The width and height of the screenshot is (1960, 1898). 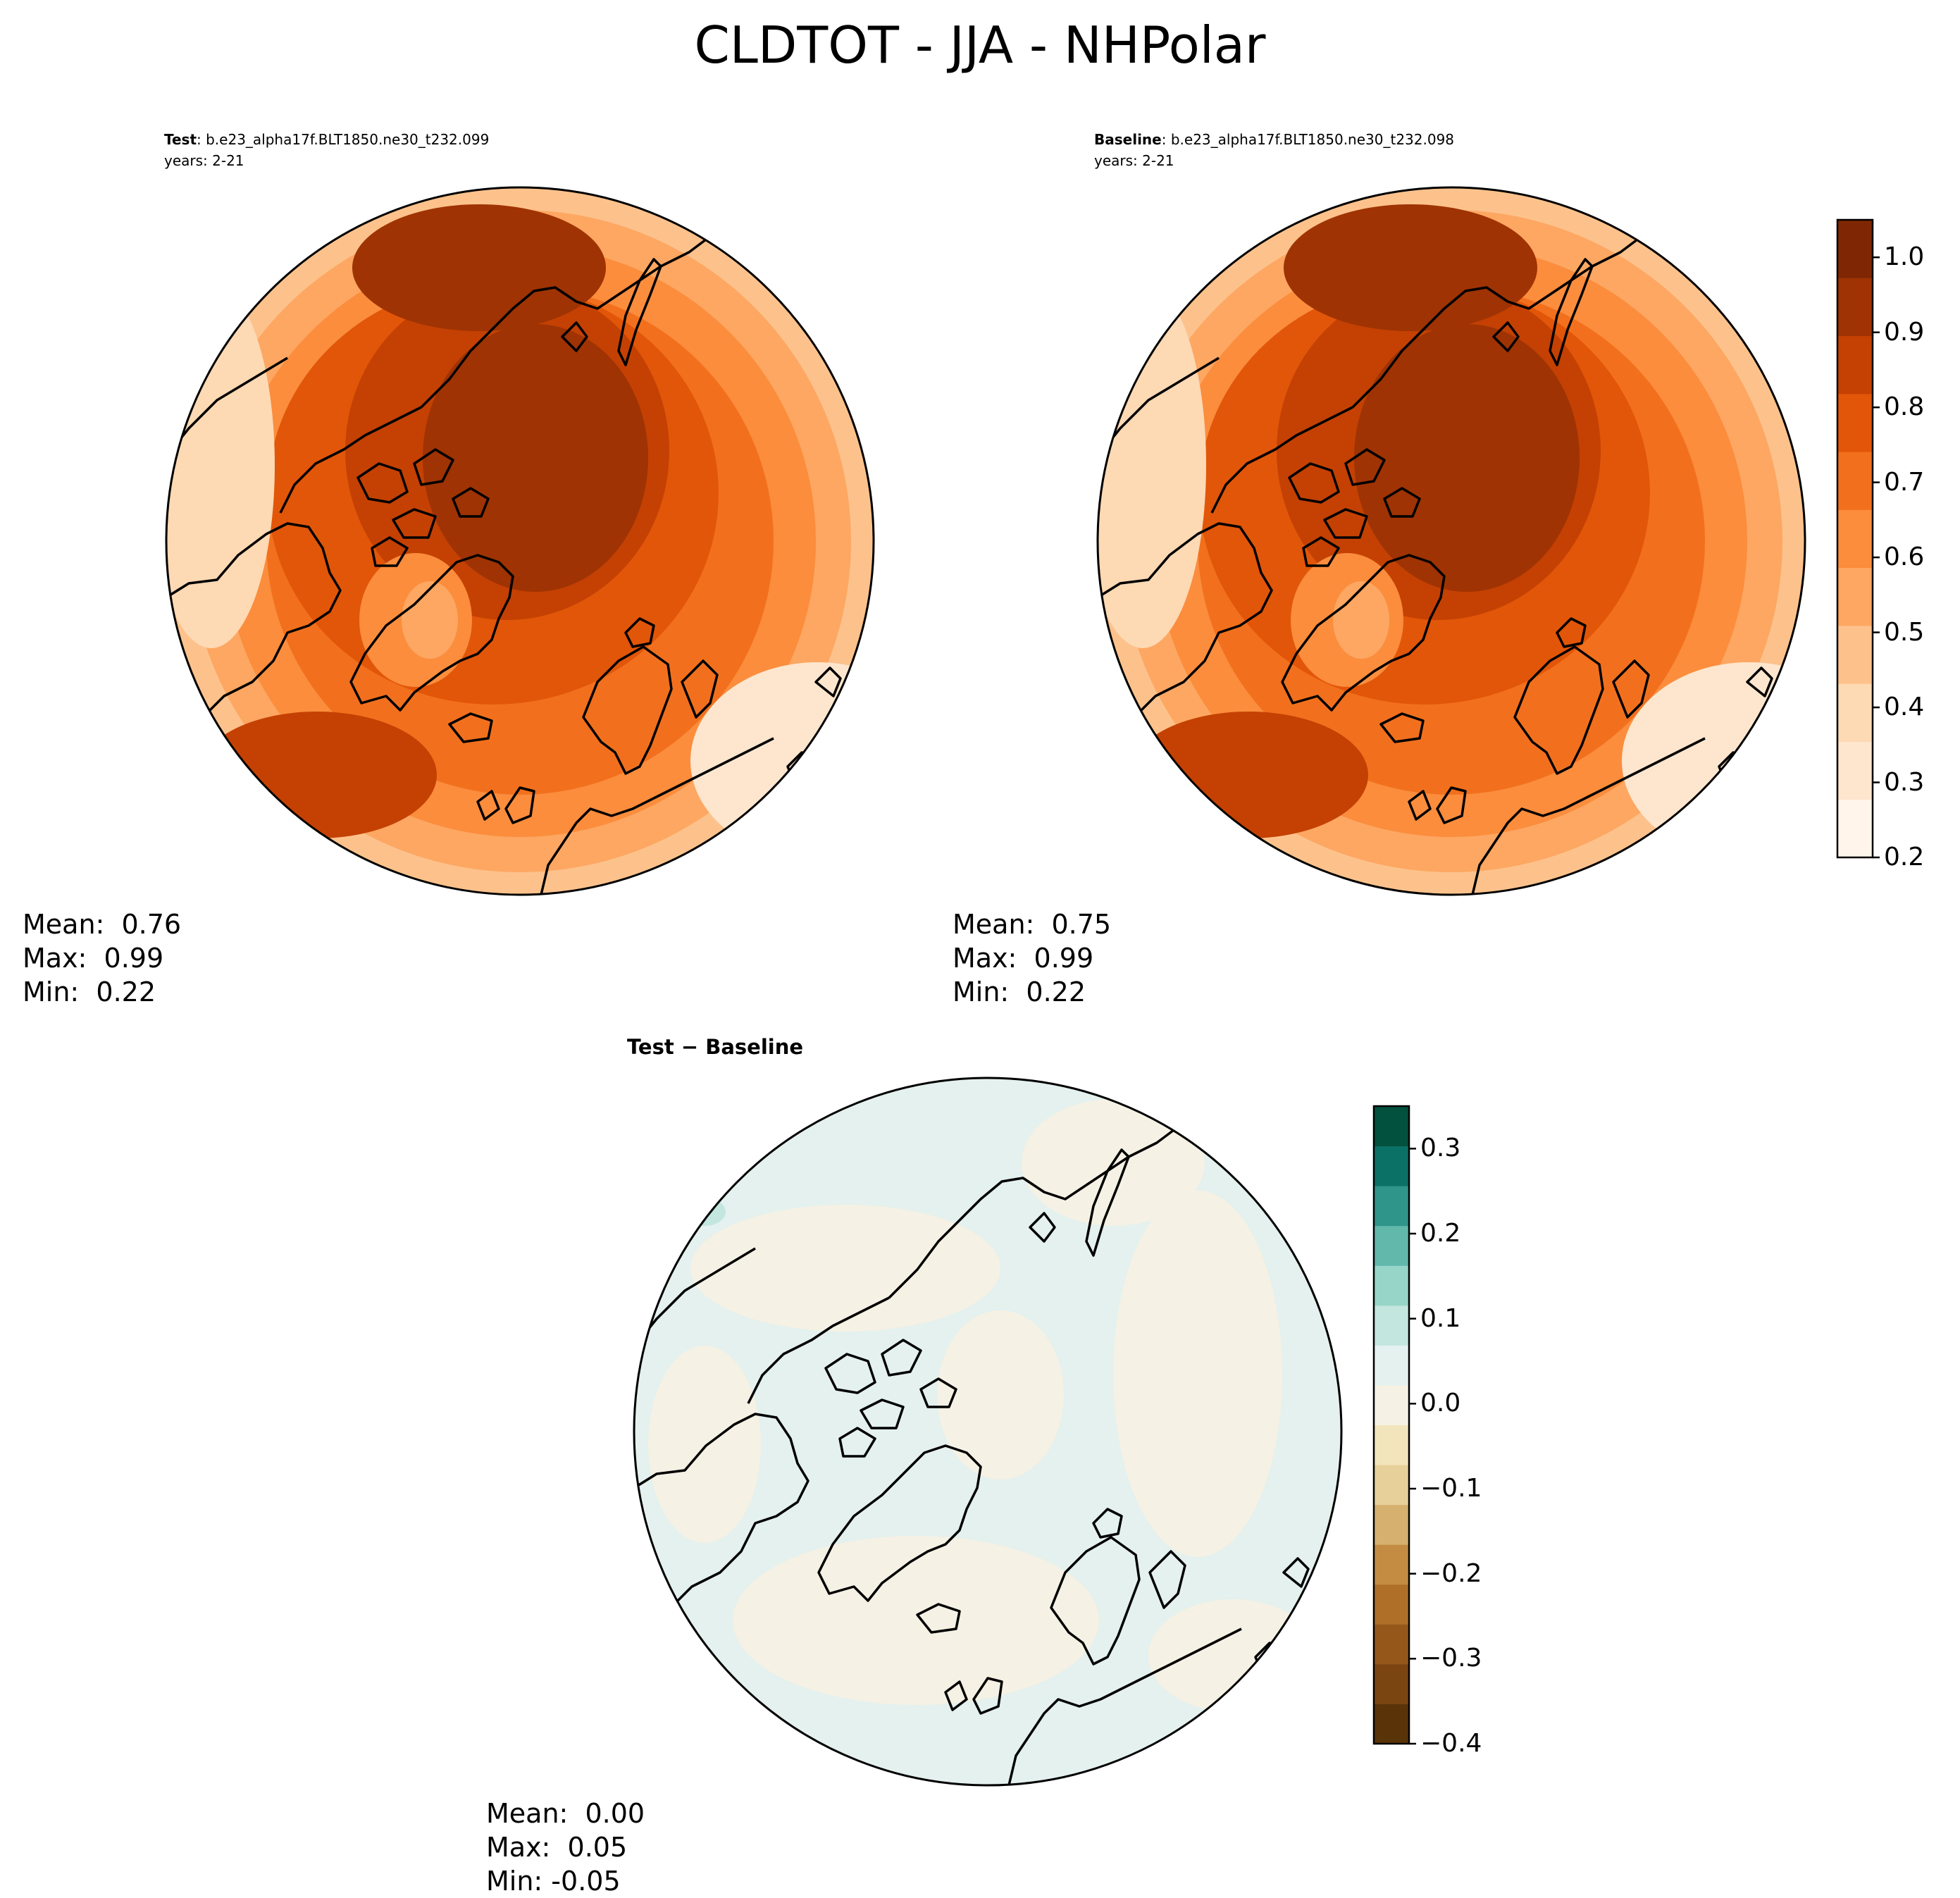 What do you see at coordinates (1440, 1233) in the screenshot?
I see `diff-colorbar-tick-label: 0.2` at bounding box center [1440, 1233].